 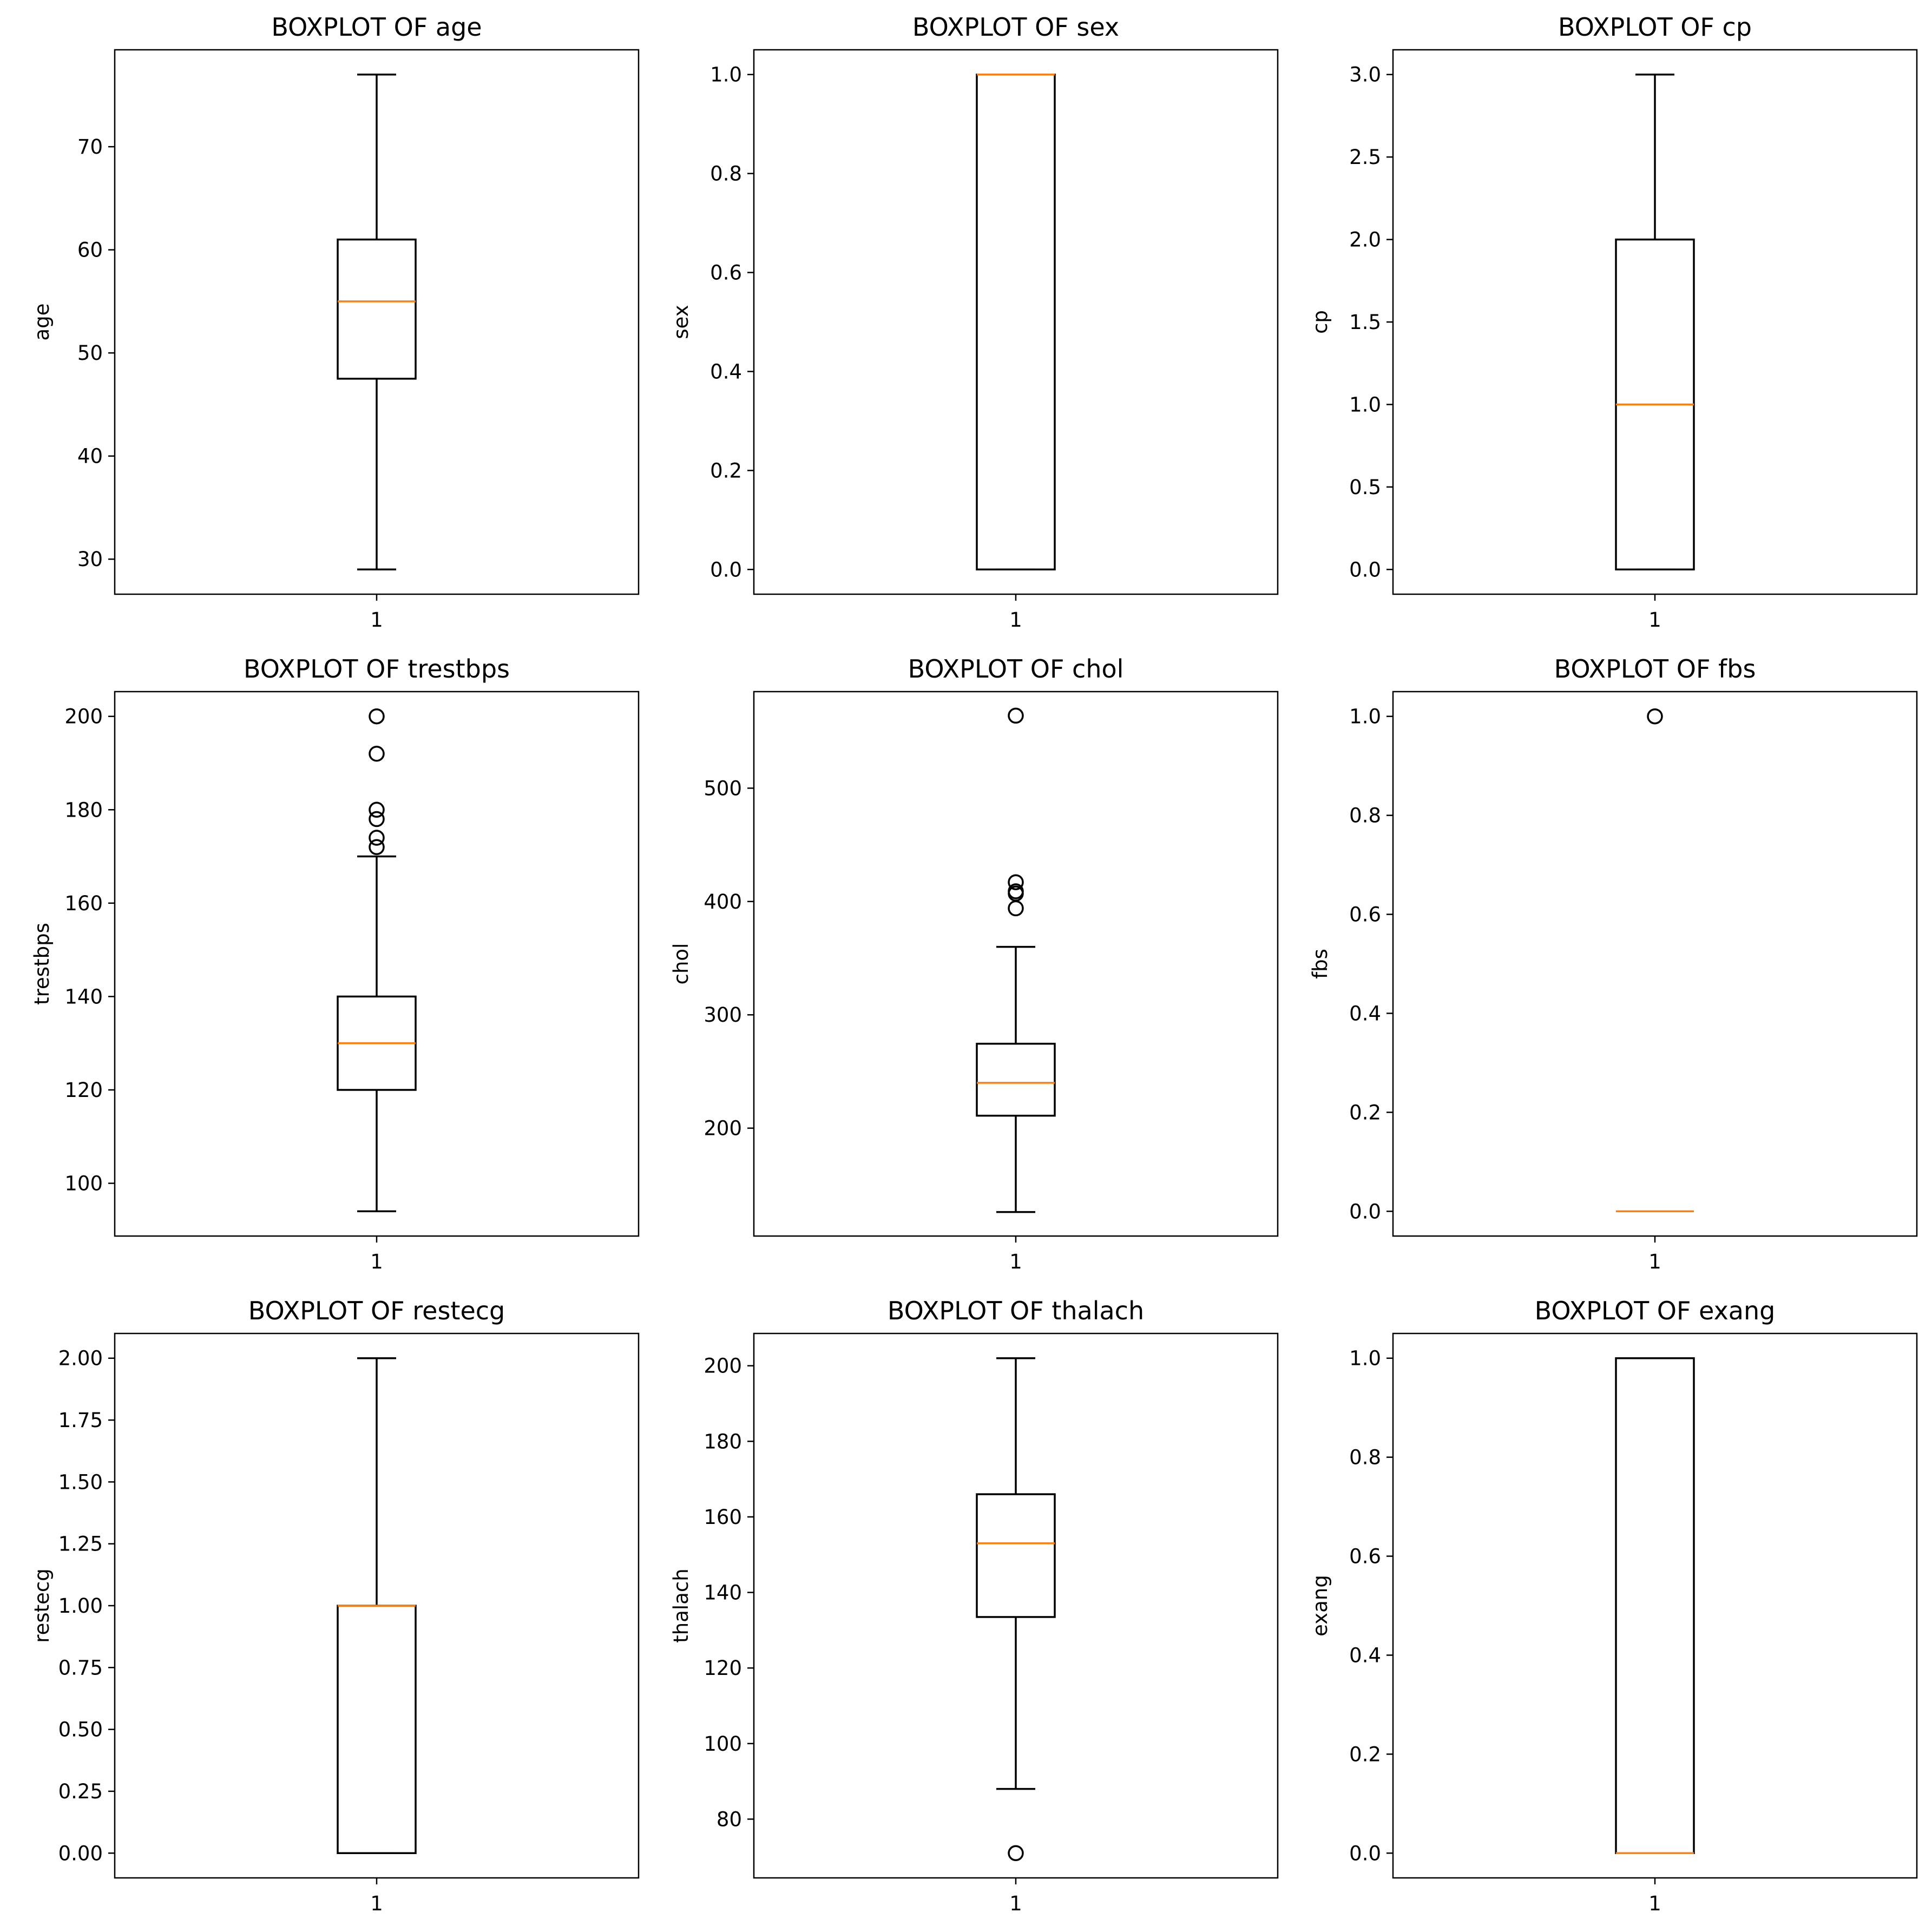 What do you see at coordinates (80, 1853) in the screenshot?
I see `y-tick-label: 0.00` at bounding box center [80, 1853].